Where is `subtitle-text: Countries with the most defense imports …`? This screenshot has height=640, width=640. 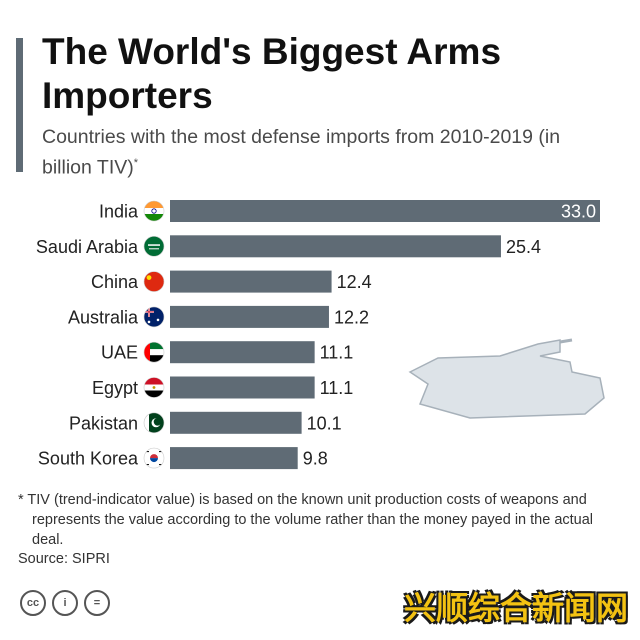
subtitle-text: Countries with the most defense imports … is located at coordinates (301, 152).